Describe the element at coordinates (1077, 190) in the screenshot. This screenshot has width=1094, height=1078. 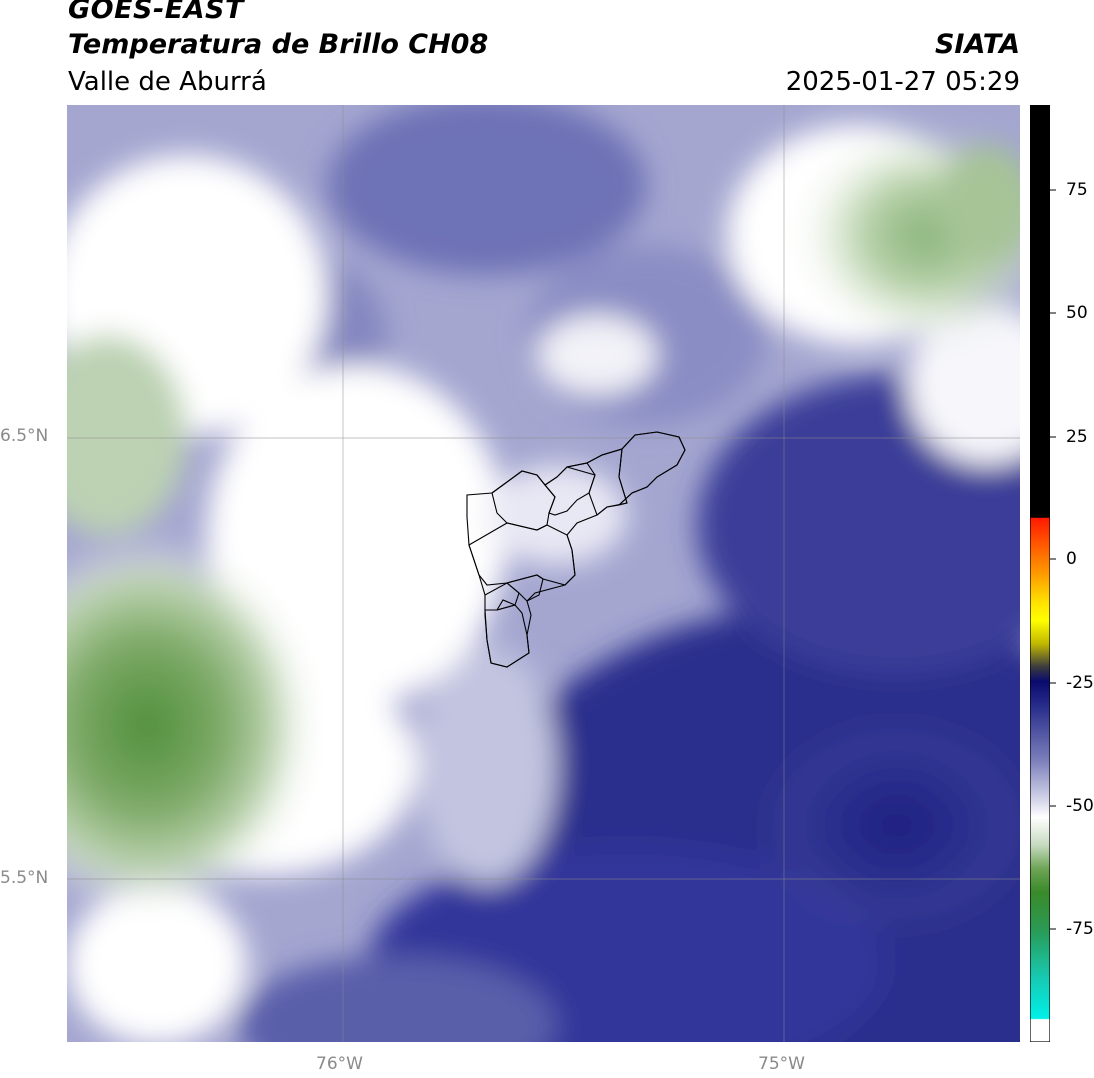
I see `colorbar-tick-75: 75` at that location.